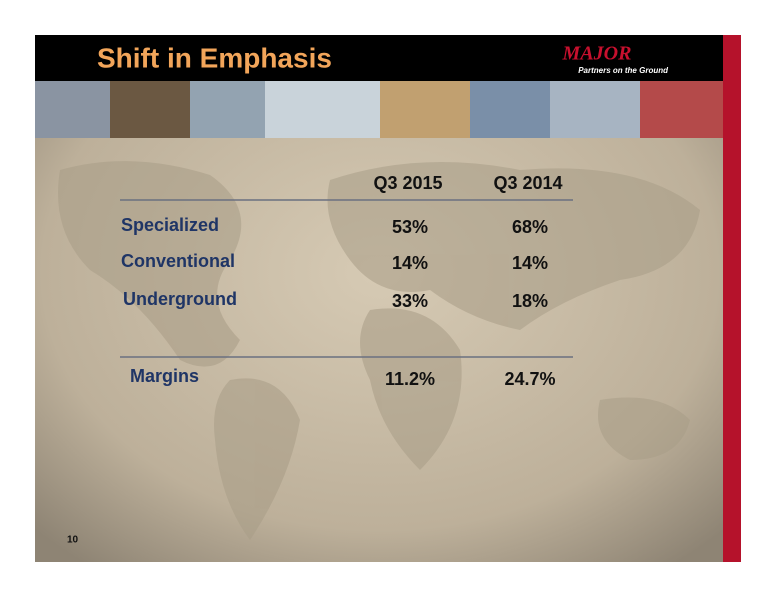 This screenshot has width=776, height=600. I want to click on logo: MAJOR, so click(597, 54).